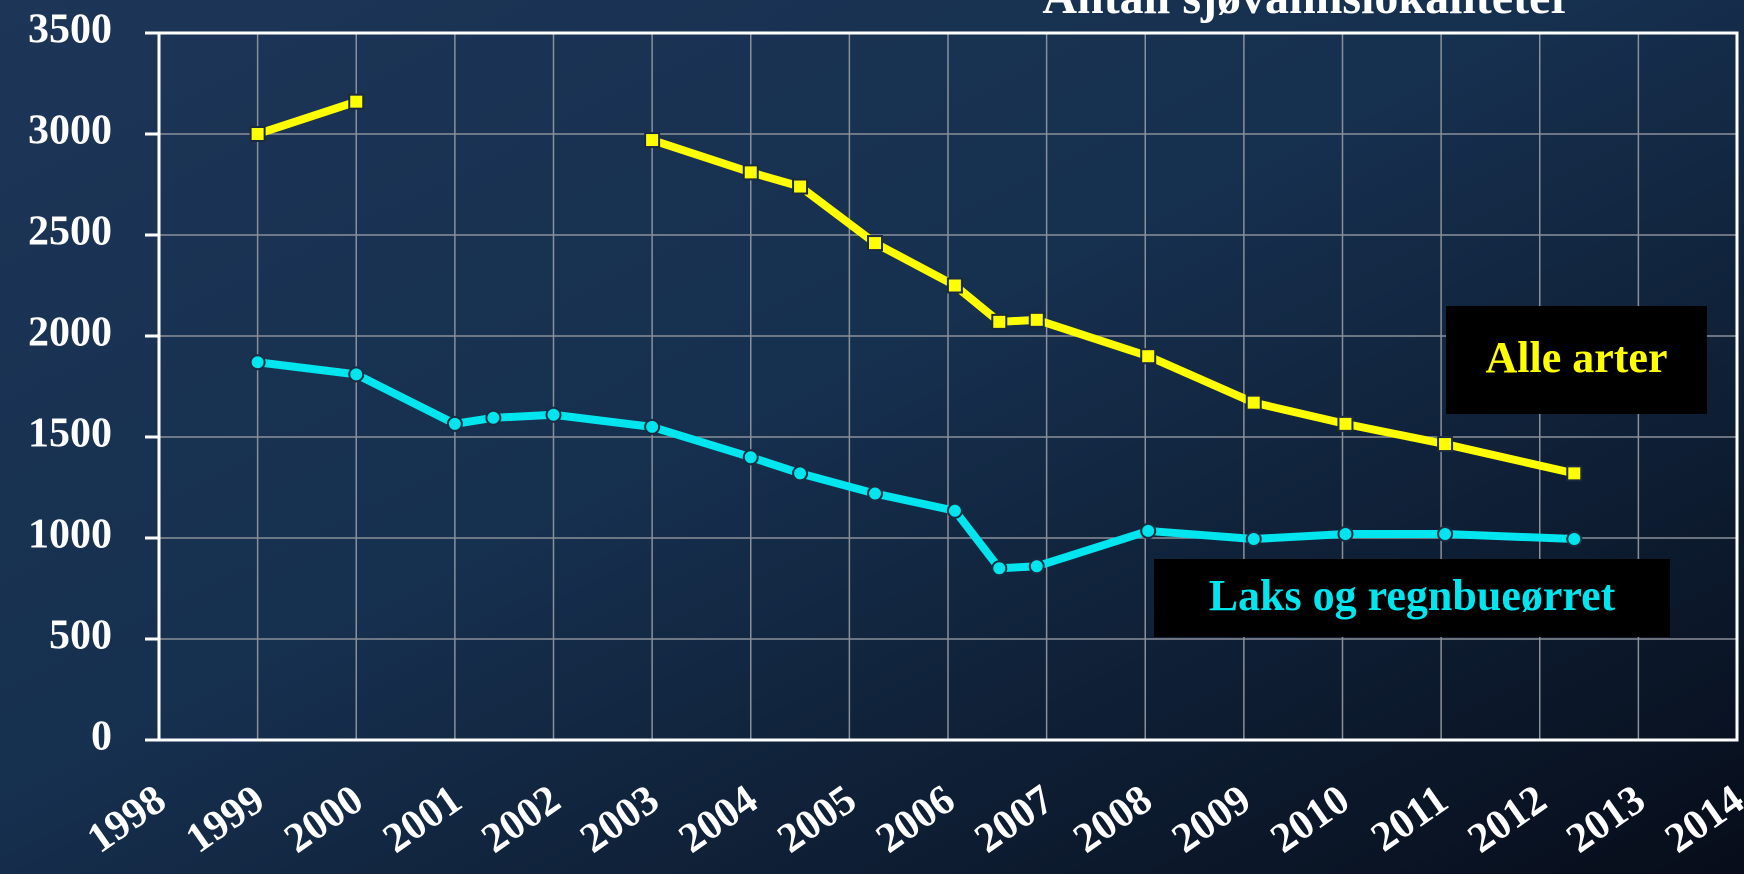 The height and width of the screenshot is (874, 1744). Describe the element at coordinates (80, 636) in the screenshot. I see `y-tick-label: 500` at that location.